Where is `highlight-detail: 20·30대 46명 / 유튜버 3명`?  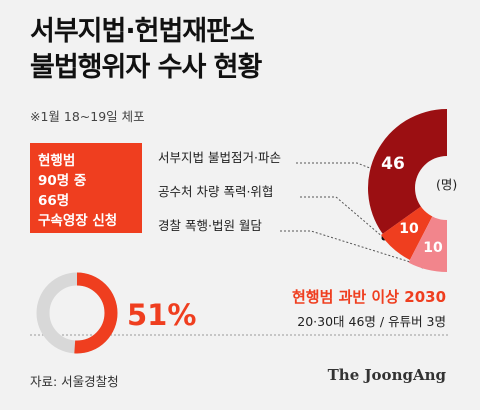 highlight-detail: 20·30대 46명 / 유튜버 3명 is located at coordinates (371, 321).